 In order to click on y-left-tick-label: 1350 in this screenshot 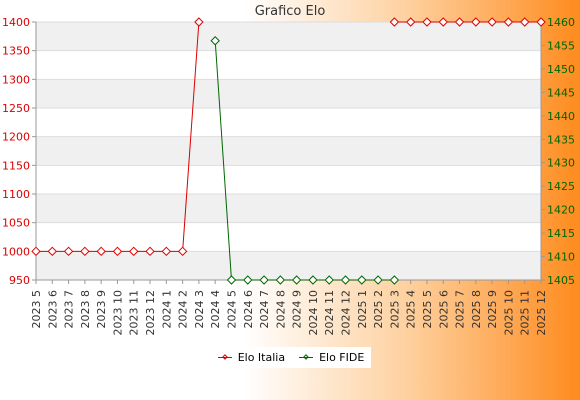, I will do `click(16, 51)`.